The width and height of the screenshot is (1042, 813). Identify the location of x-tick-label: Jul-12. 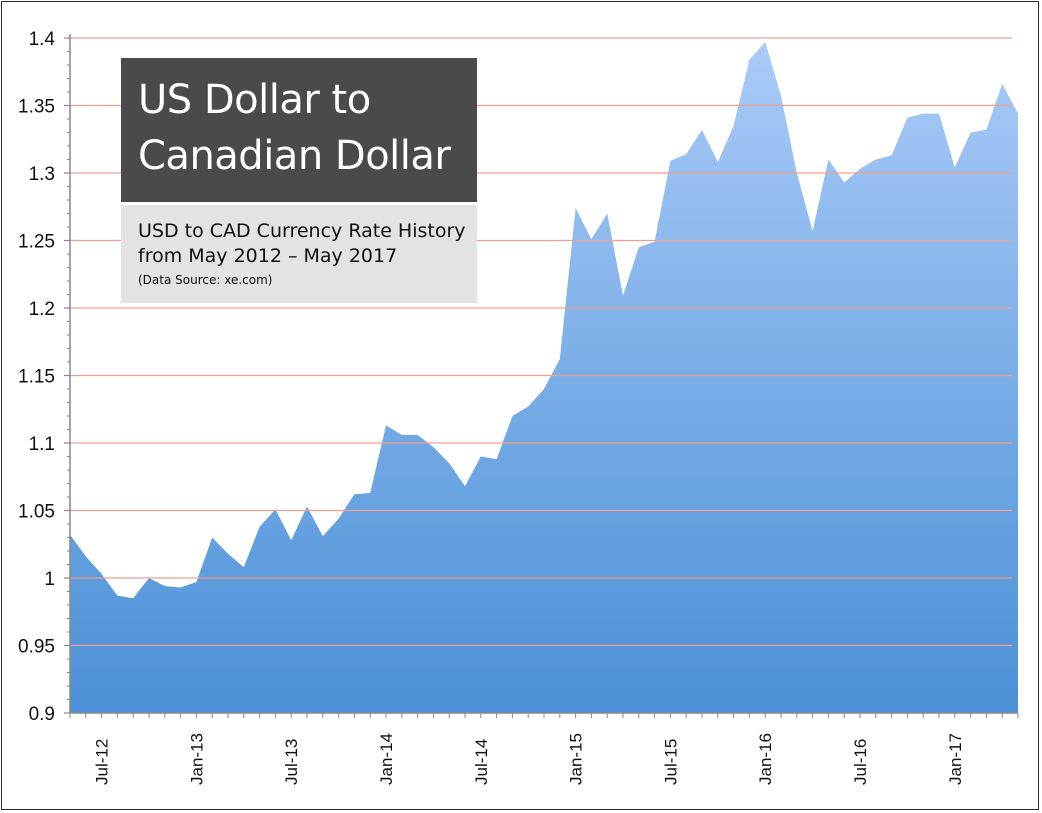
(102, 762).